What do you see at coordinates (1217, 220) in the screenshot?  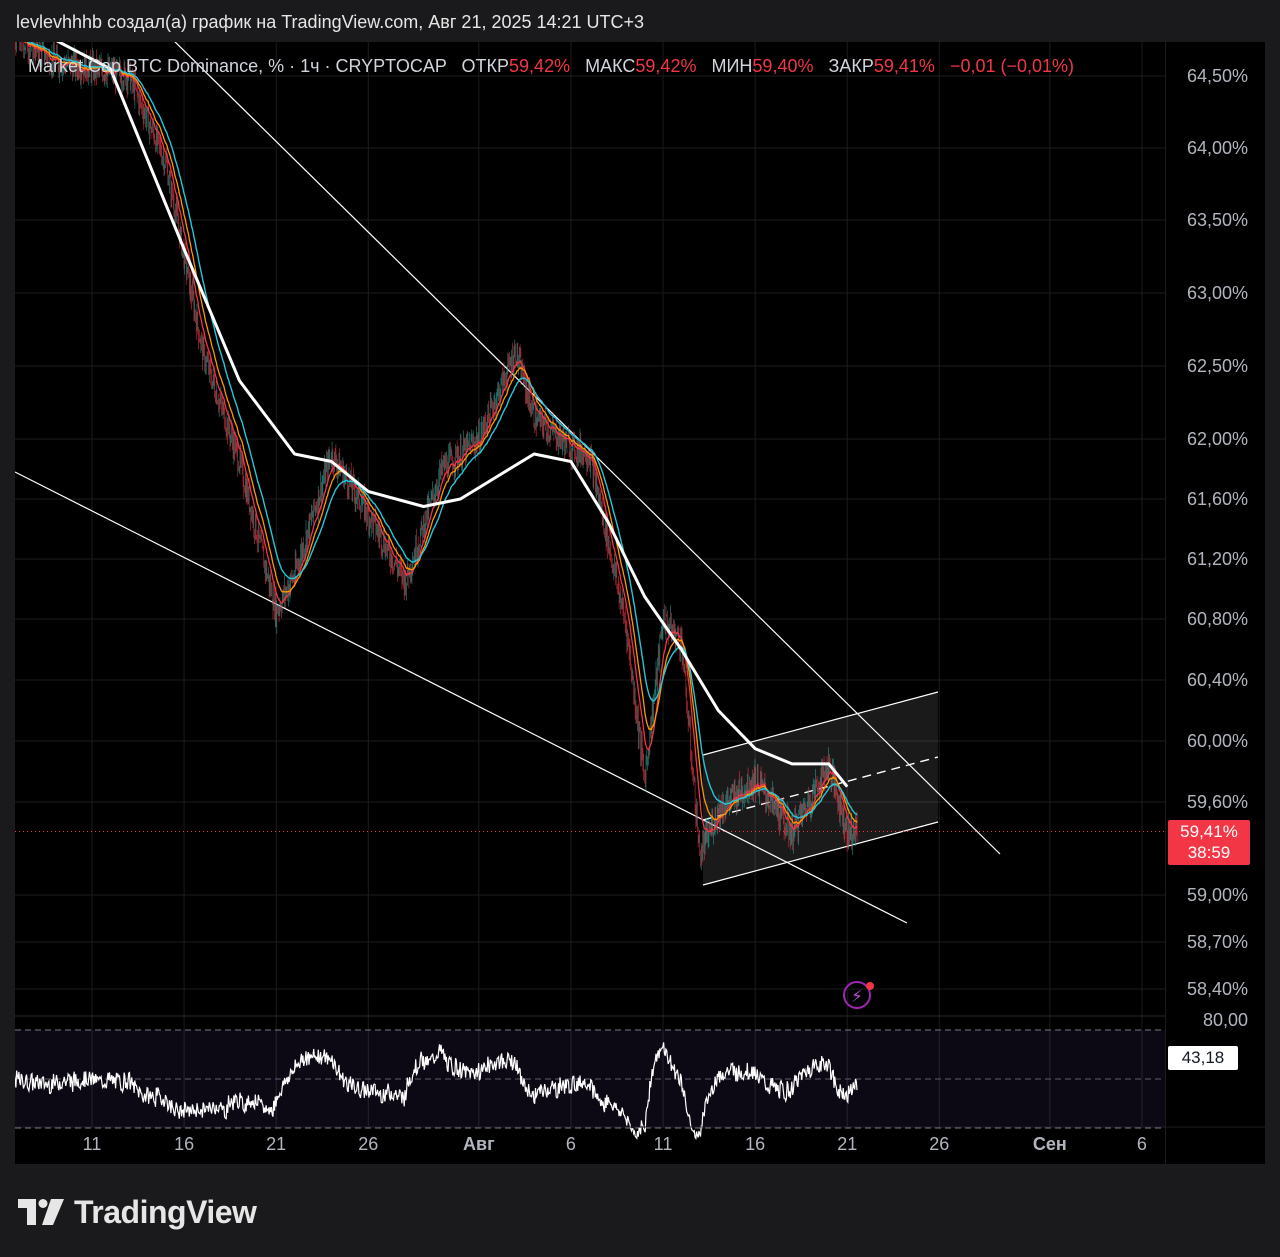 I see `y-tick-label: 63,50%` at bounding box center [1217, 220].